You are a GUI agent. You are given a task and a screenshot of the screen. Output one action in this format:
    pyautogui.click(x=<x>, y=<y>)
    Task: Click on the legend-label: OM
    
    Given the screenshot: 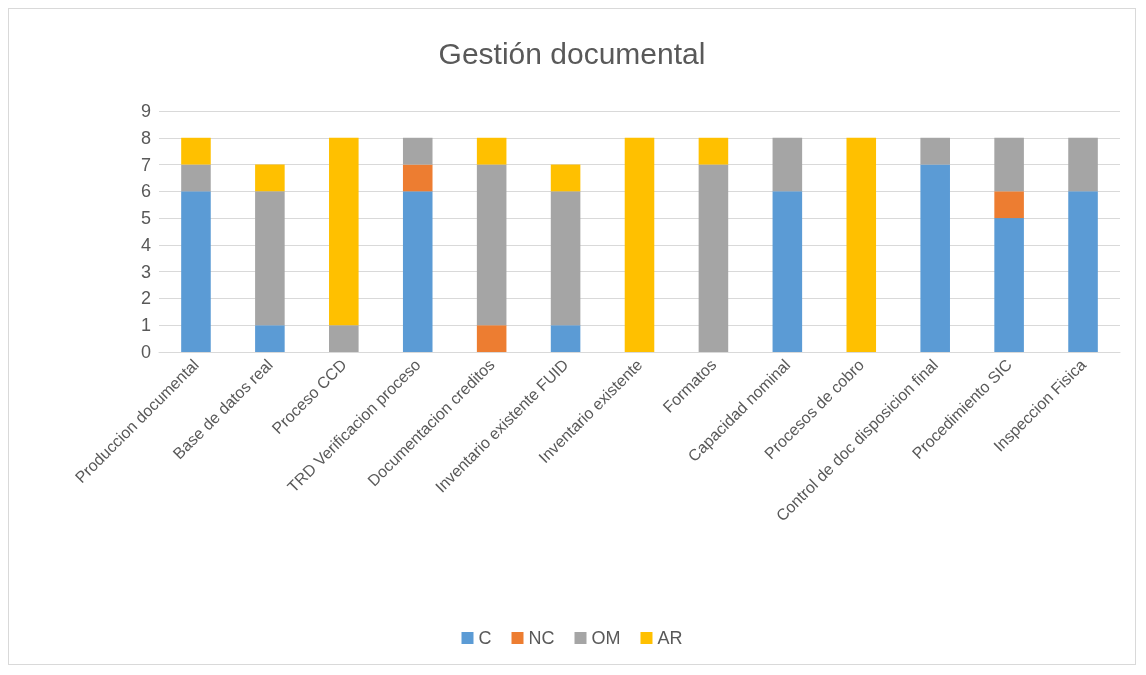 What is the action you would take?
    pyautogui.click(x=606, y=638)
    